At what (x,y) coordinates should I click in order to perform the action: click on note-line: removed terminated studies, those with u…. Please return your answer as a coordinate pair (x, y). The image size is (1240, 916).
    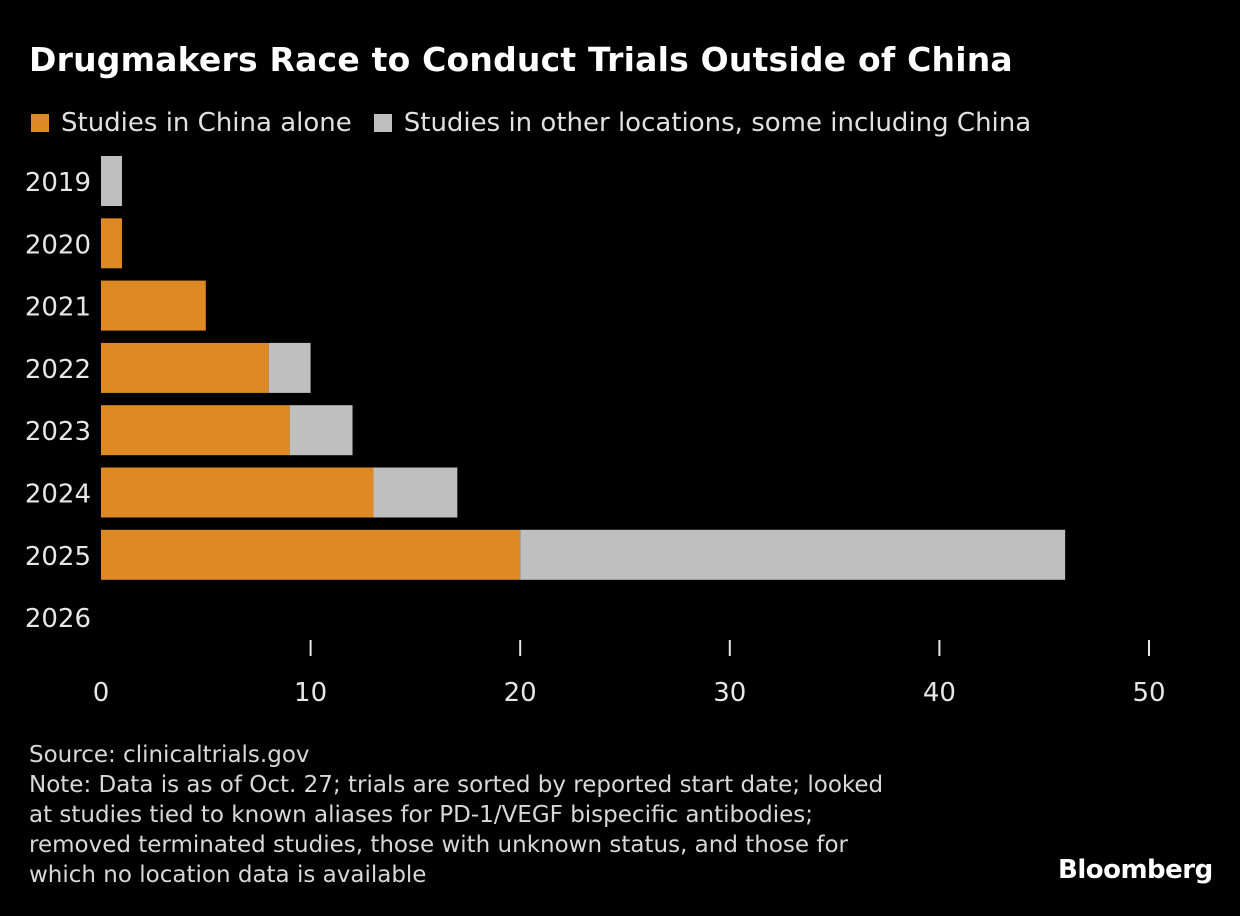
    Looking at the image, I should click on (438, 845).